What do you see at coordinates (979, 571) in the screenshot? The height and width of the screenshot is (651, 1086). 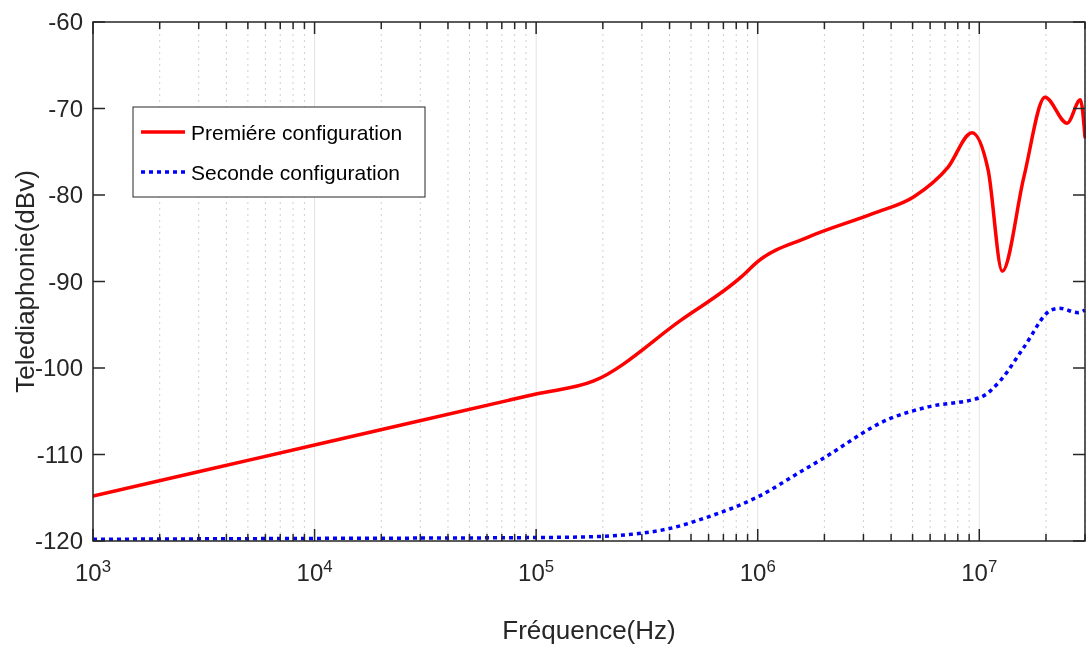 I see `x-tick-label: 10$^{7}$` at bounding box center [979, 571].